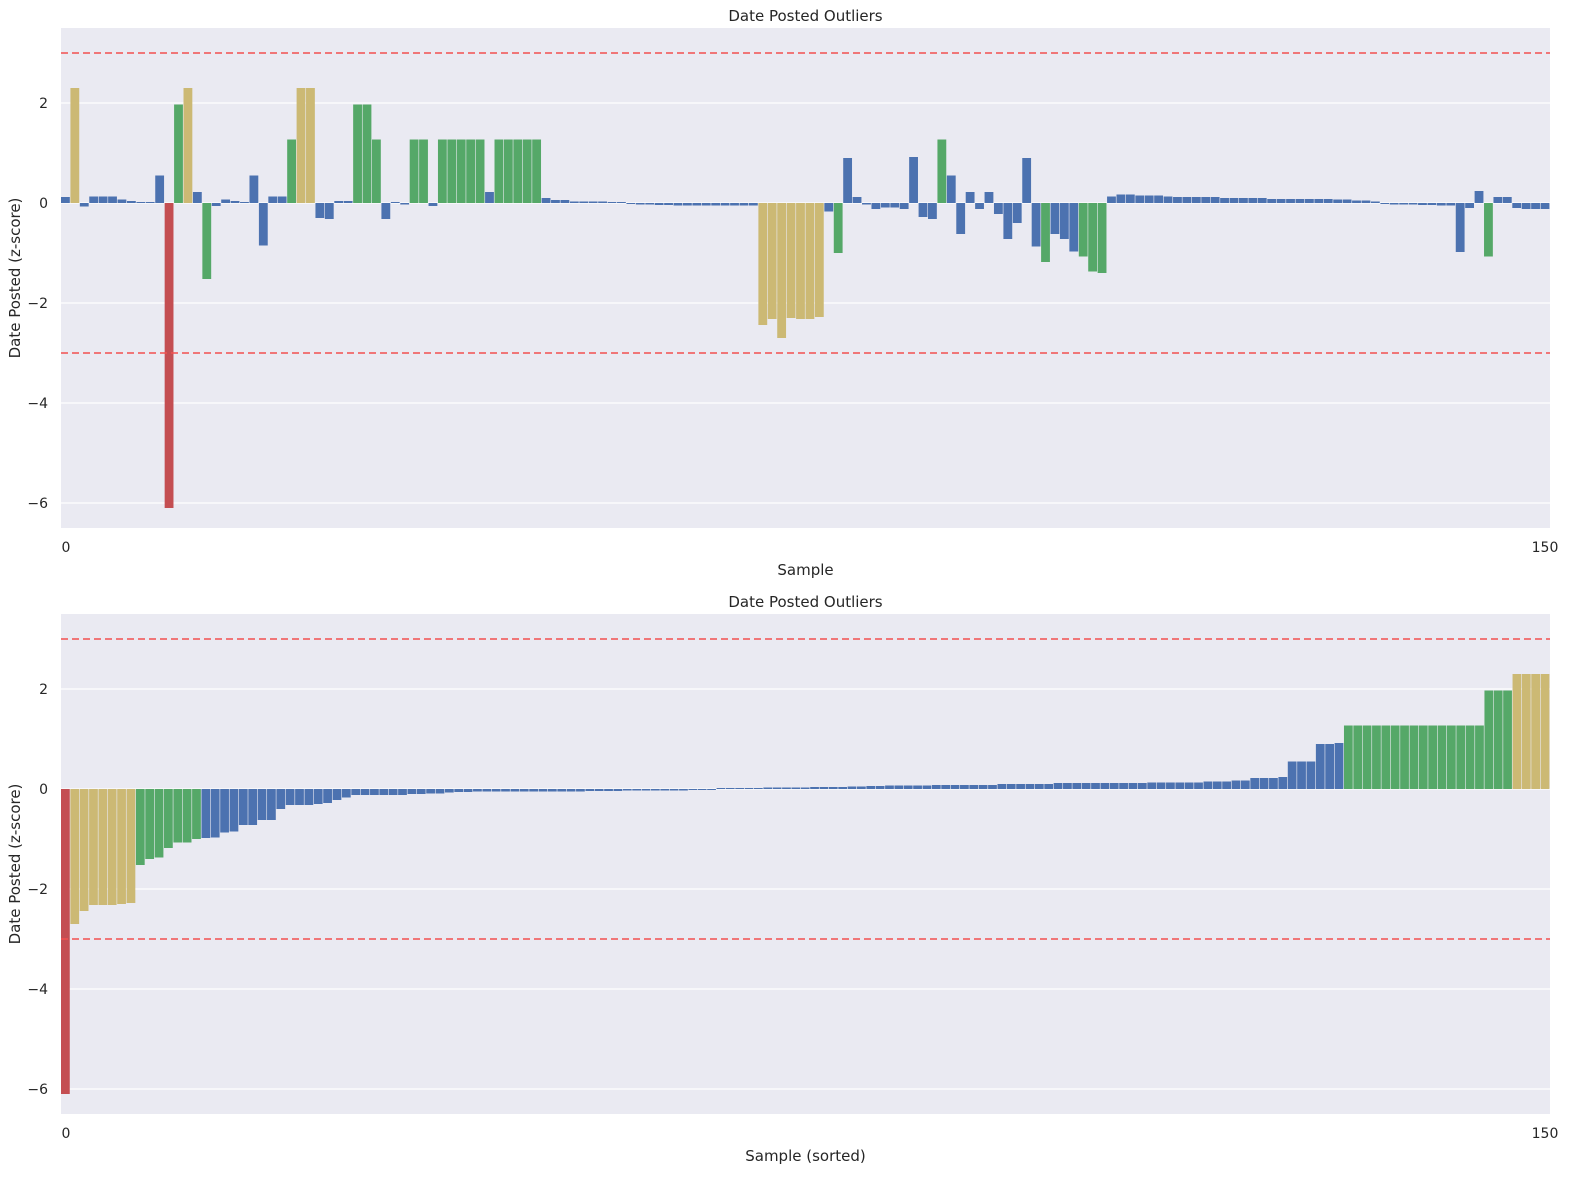 The height and width of the screenshot is (1188, 1583). What do you see at coordinates (810, 548) in the screenshot?
I see `x-ticks: 0 150` at bounding box center [810, 548].